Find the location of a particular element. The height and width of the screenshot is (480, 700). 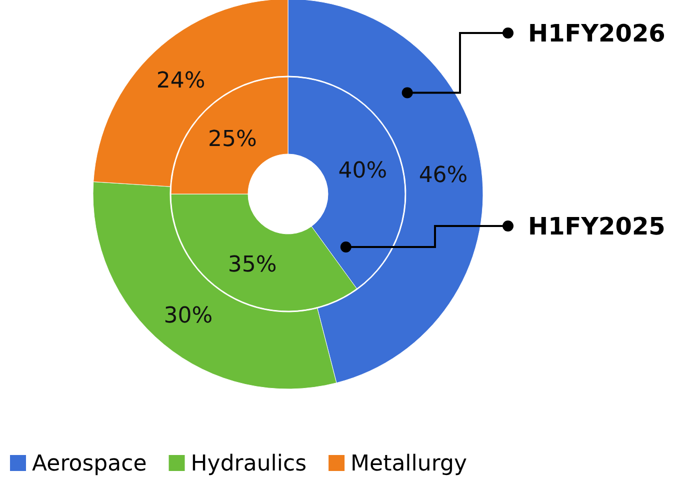

data-label: 46% is located at coordinates (443, 175).